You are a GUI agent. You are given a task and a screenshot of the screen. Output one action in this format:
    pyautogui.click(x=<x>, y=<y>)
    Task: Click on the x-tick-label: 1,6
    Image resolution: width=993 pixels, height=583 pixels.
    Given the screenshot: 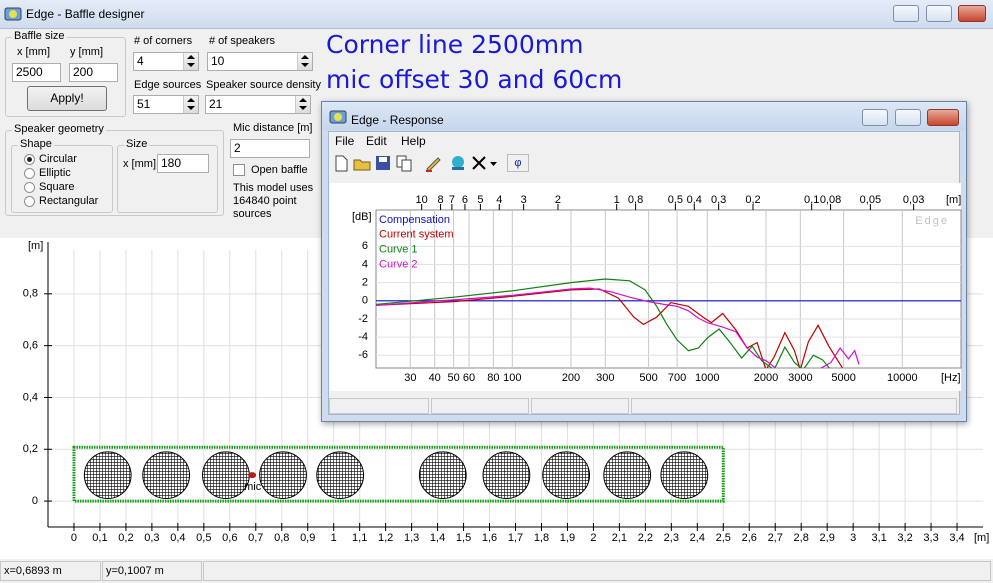 What is the action you would take?
    pyautogui.click(x=489, y=538)
    